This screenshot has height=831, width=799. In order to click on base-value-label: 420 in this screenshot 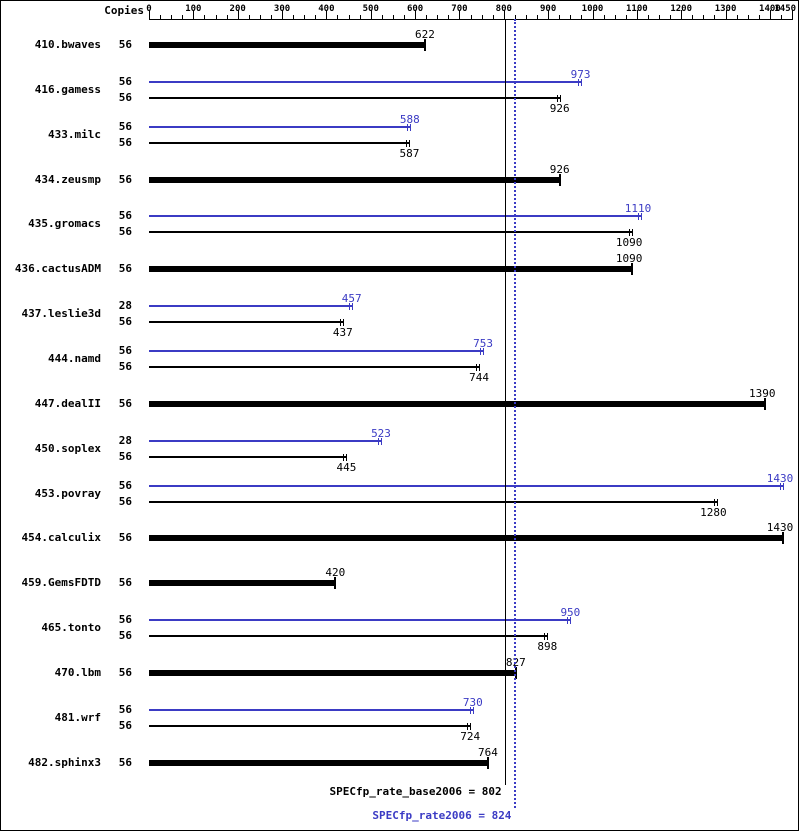, I will do `click(335, 573)`.